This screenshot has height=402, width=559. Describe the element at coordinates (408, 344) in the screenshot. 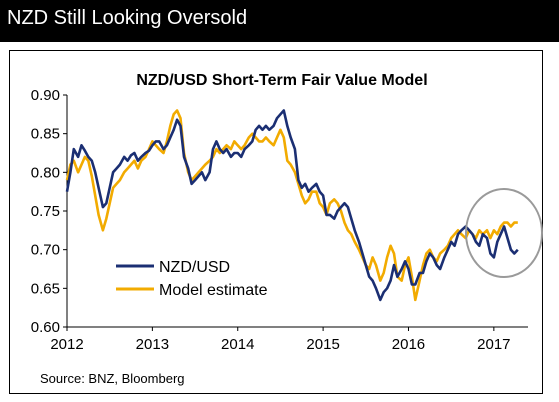

I see `x-tick-label: 2016` at that location.